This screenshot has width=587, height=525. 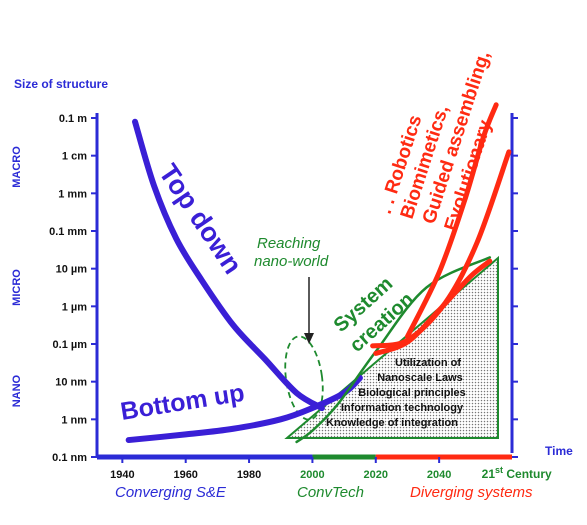 I want to click on period-label-1: ConvTech, so click(x=330, y=492).